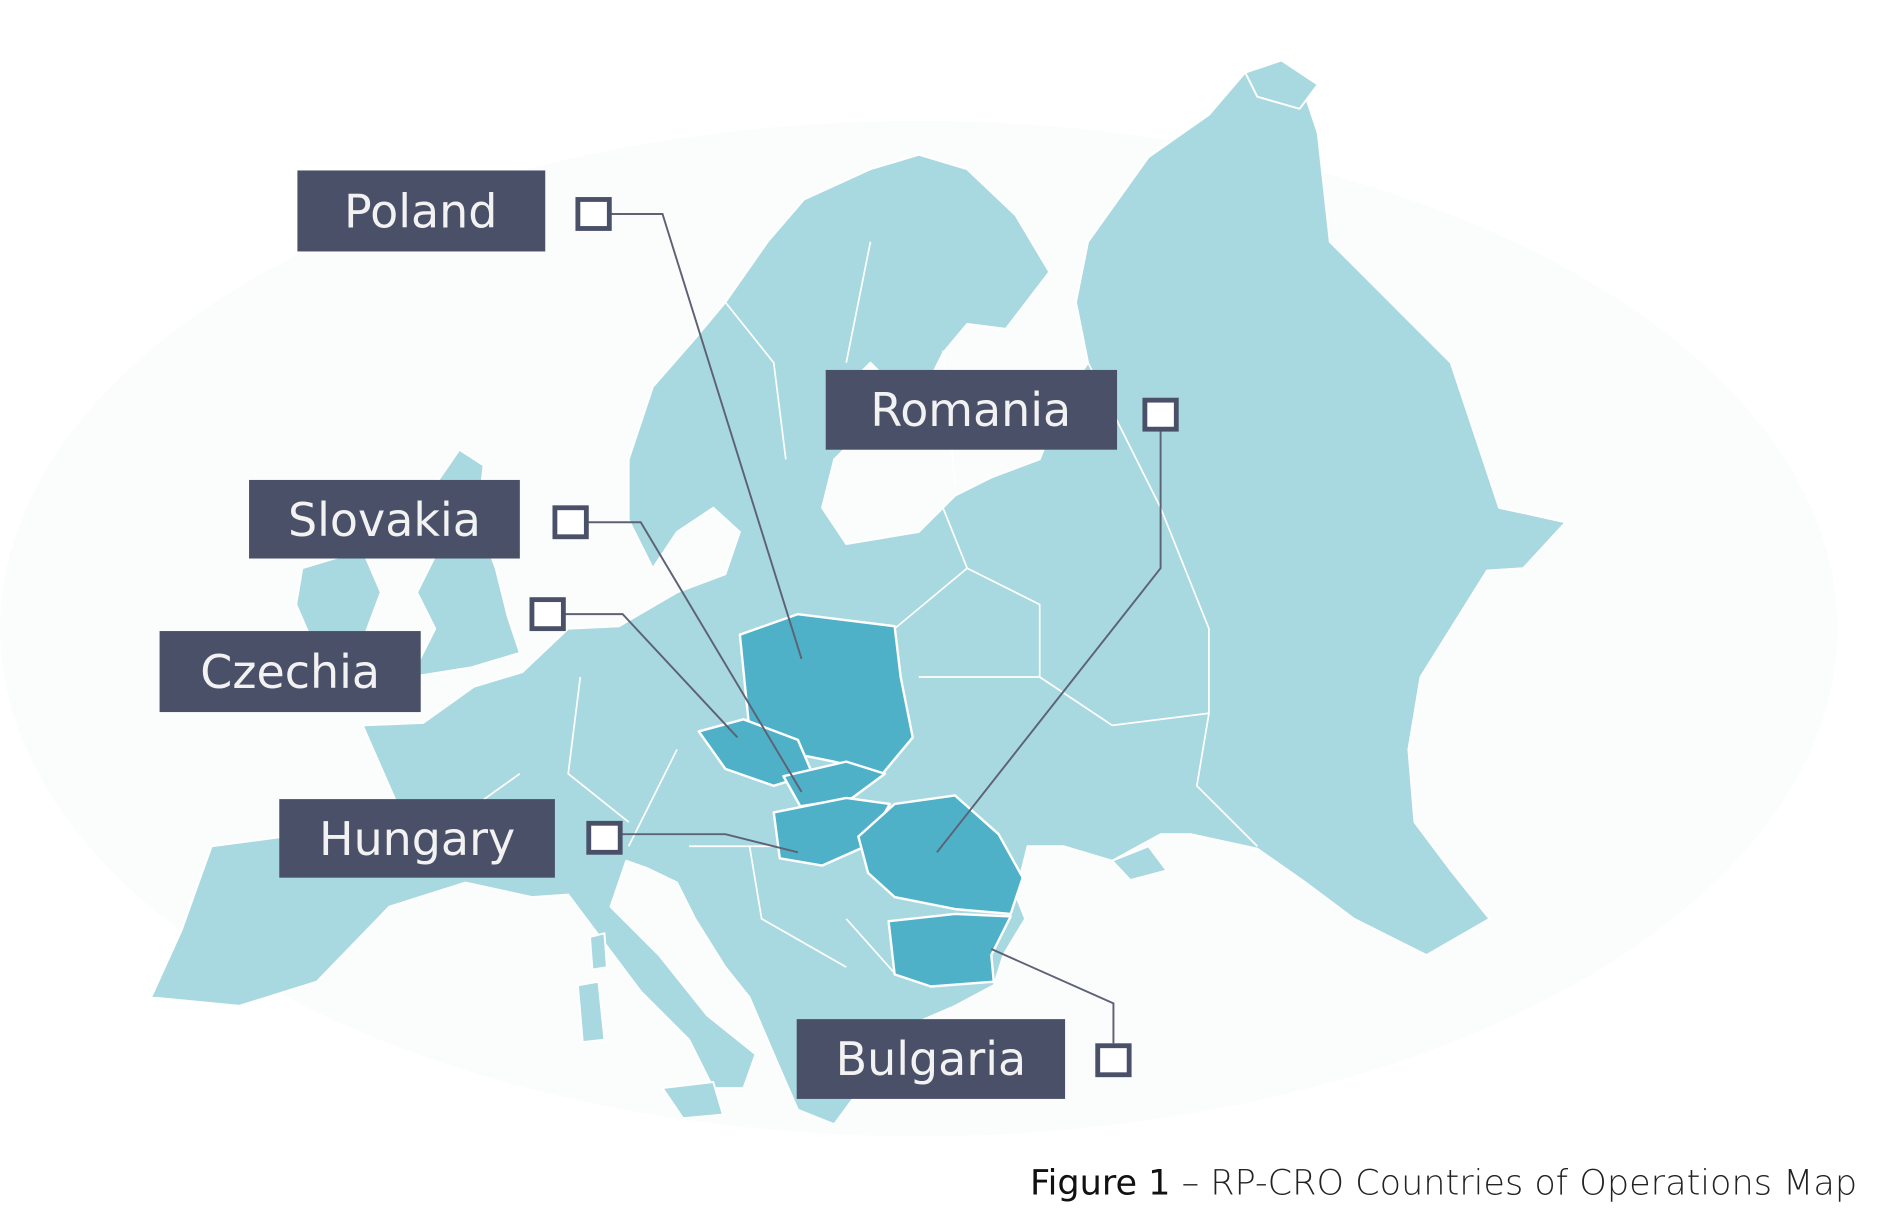  Describe the element at coordinates (1100, 1182) in the screenshot. I see `figure-number: Figure 1` at that location.